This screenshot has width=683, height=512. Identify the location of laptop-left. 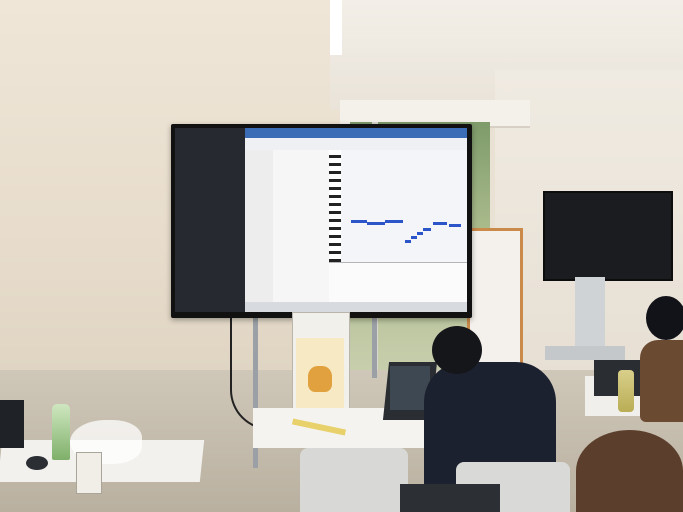
(12, 424).